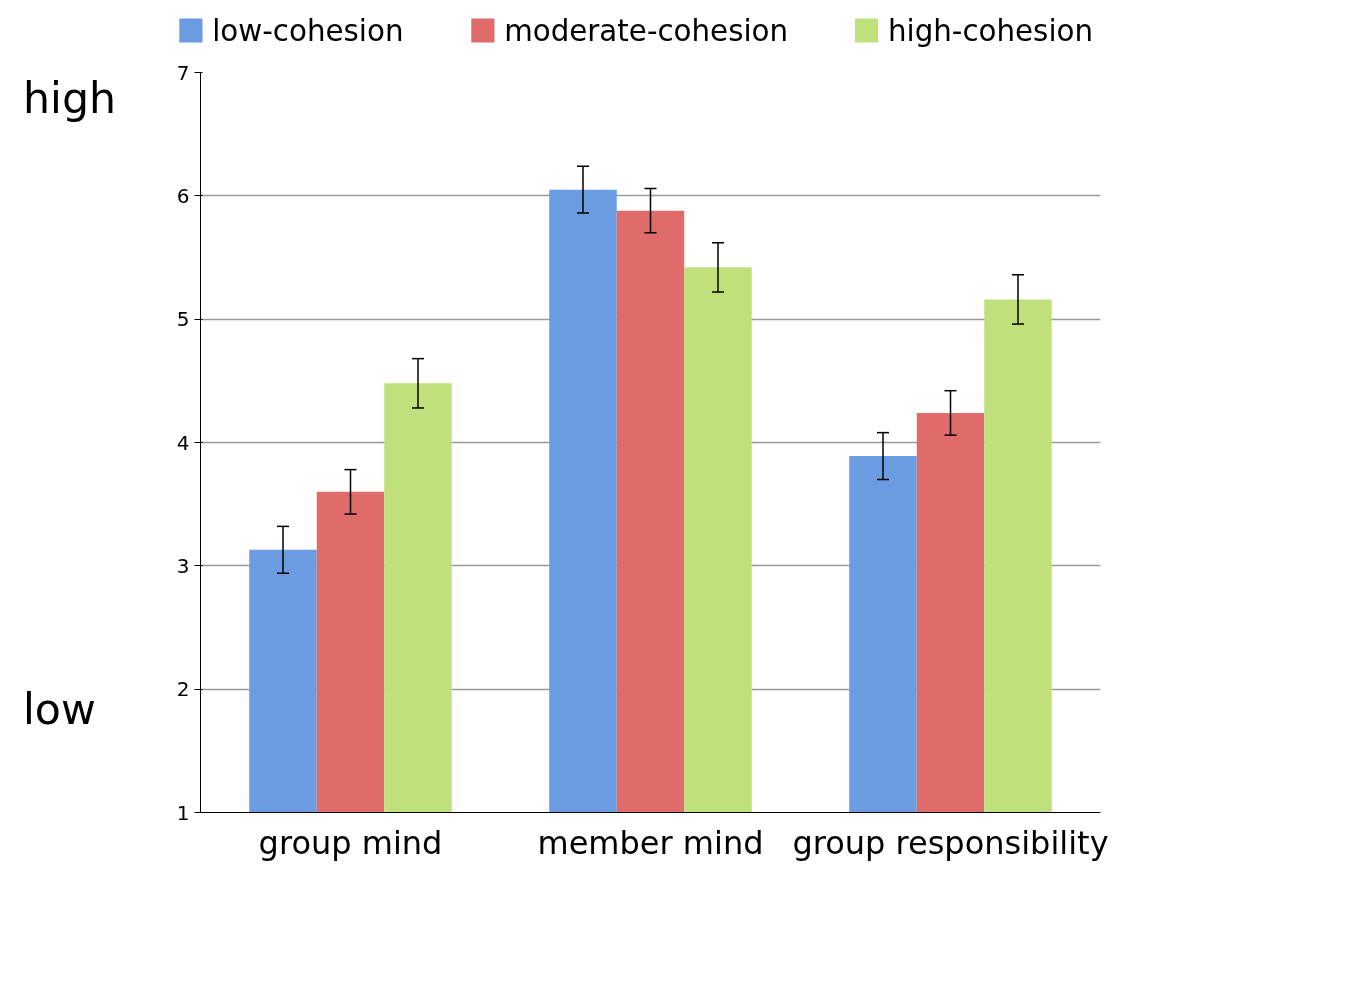 The height and width of the screenshot is (981, 1347). Describe the element at coordinates (350, 842) in the screenshot. I see `x-tick-label: group mind` at that location.